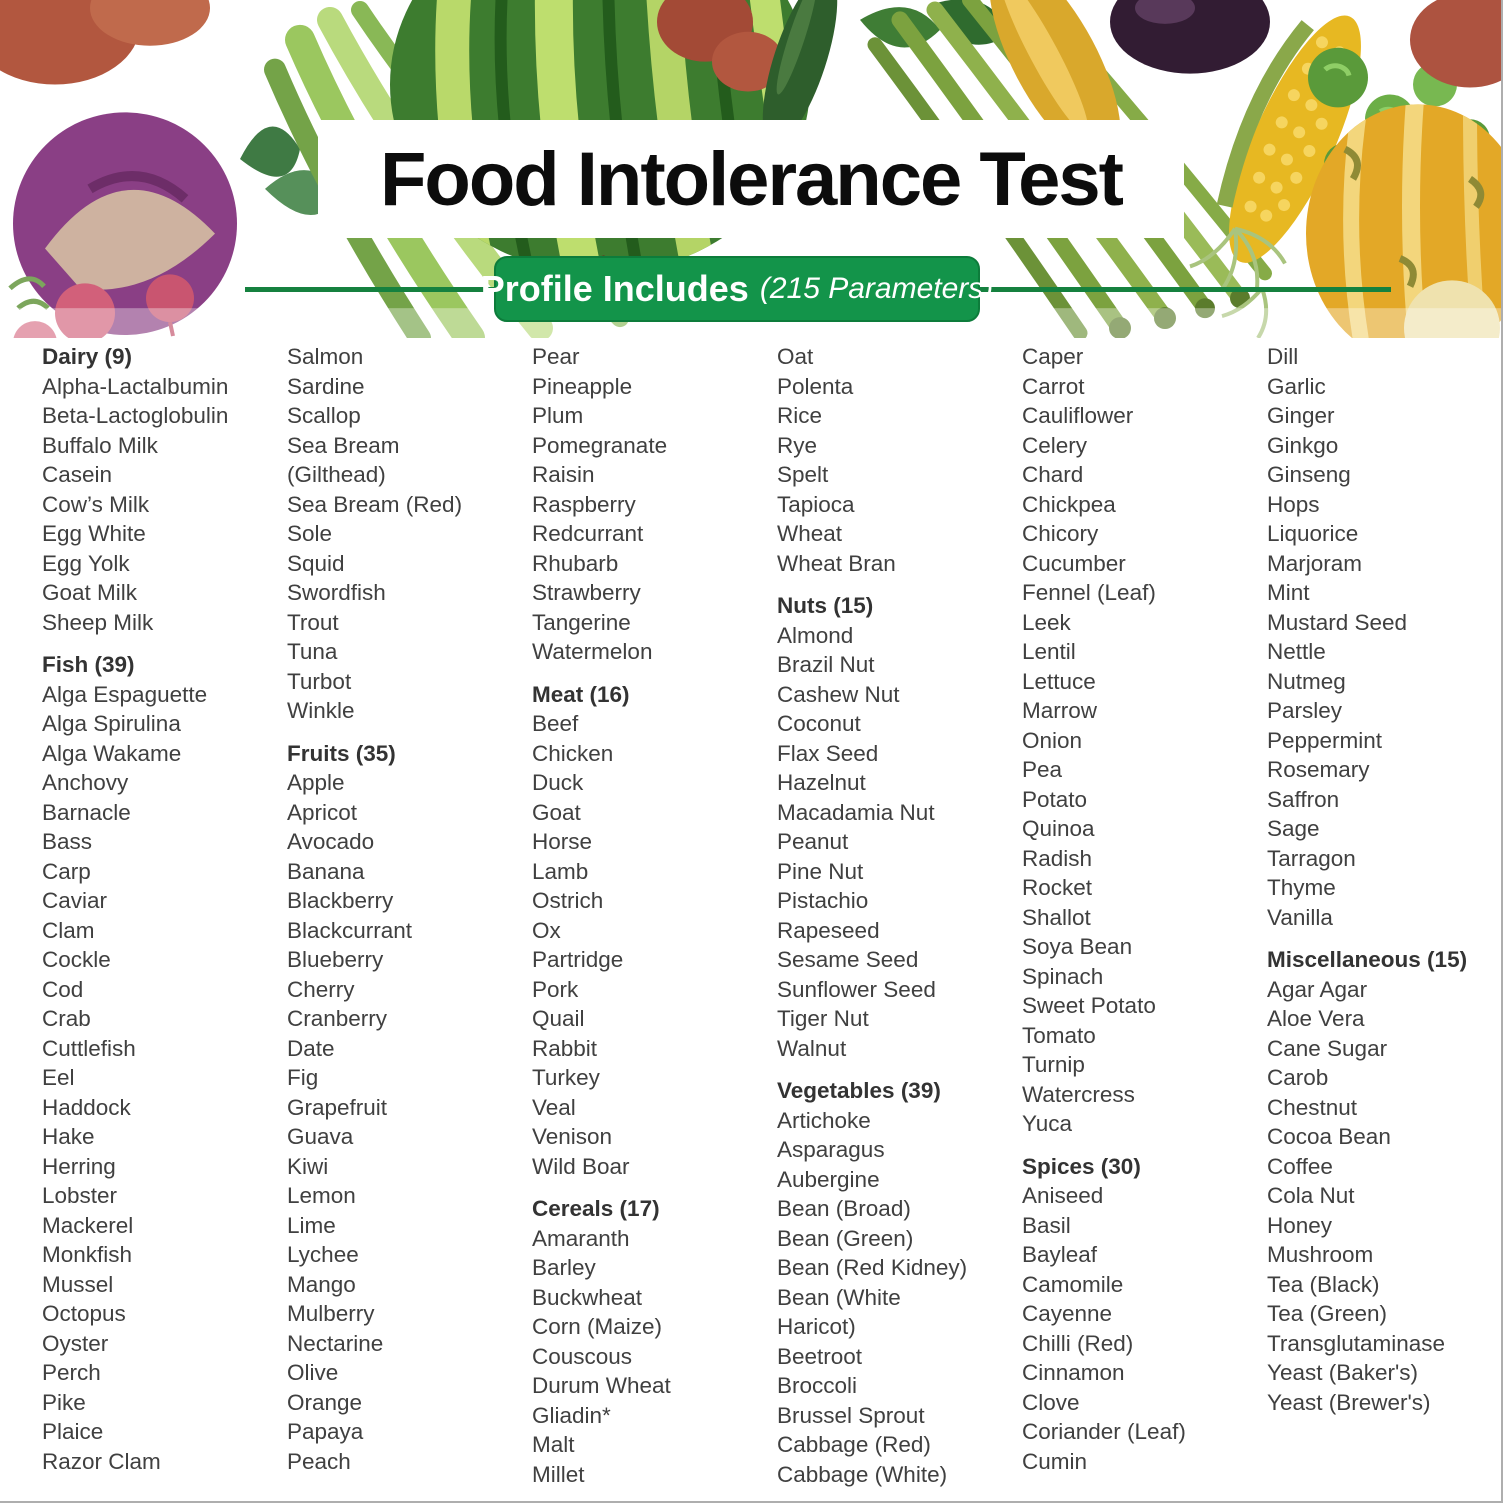  I want to click on food-item: Cabbage (White), so click(862, 1474).